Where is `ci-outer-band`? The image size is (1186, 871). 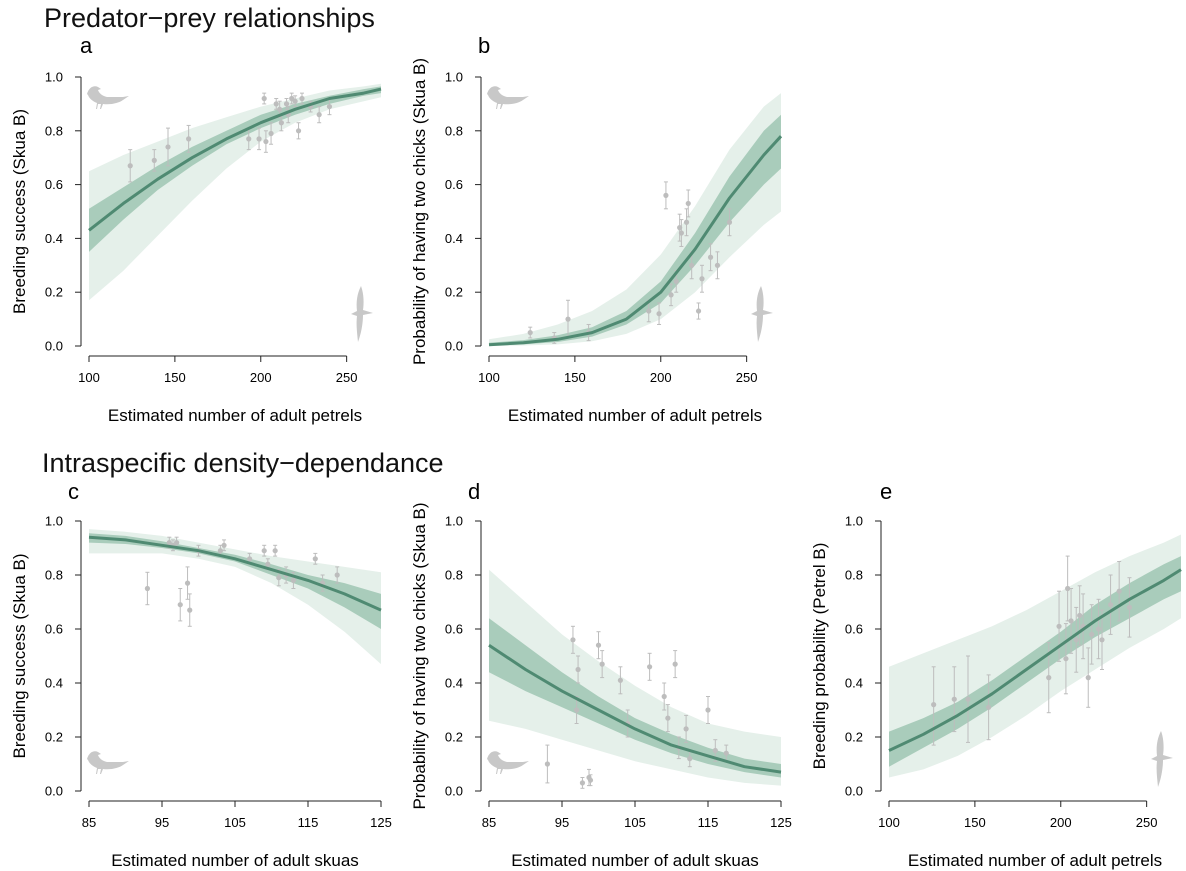 ci-outer-band is located at coordinates (235, 597).